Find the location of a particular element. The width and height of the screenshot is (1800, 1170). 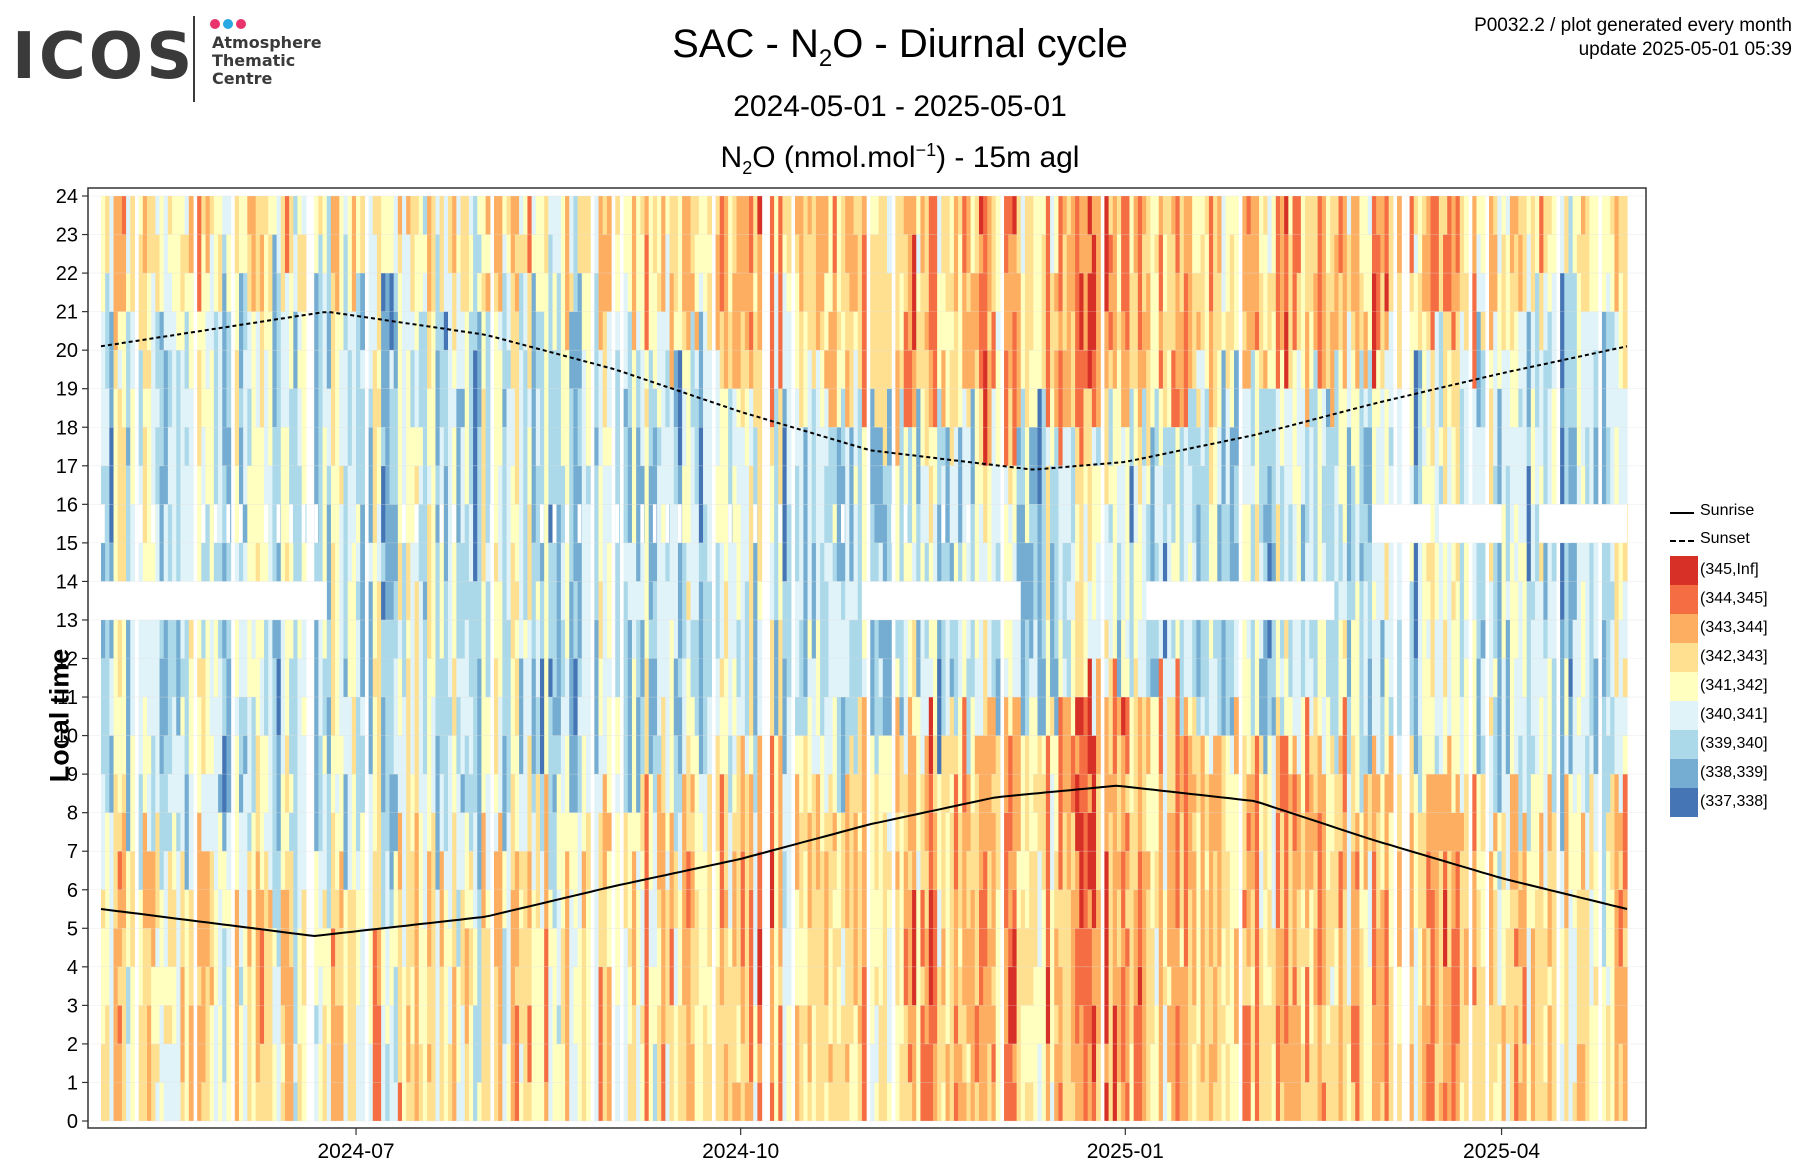

y-tick-label: 2 is located at coordinates (72, 1045).